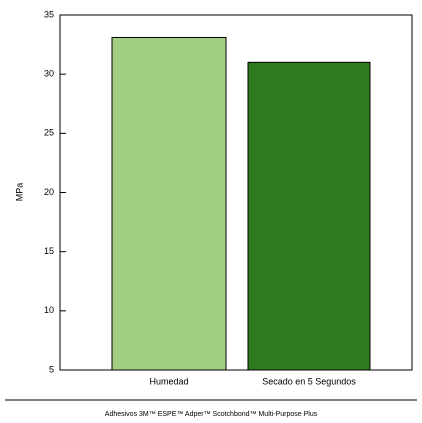 This screenshot has width=422, height=423. Describe the element at coordinates (49, 310) in the screenshot. I see `y-tick-label: 10` at that location.